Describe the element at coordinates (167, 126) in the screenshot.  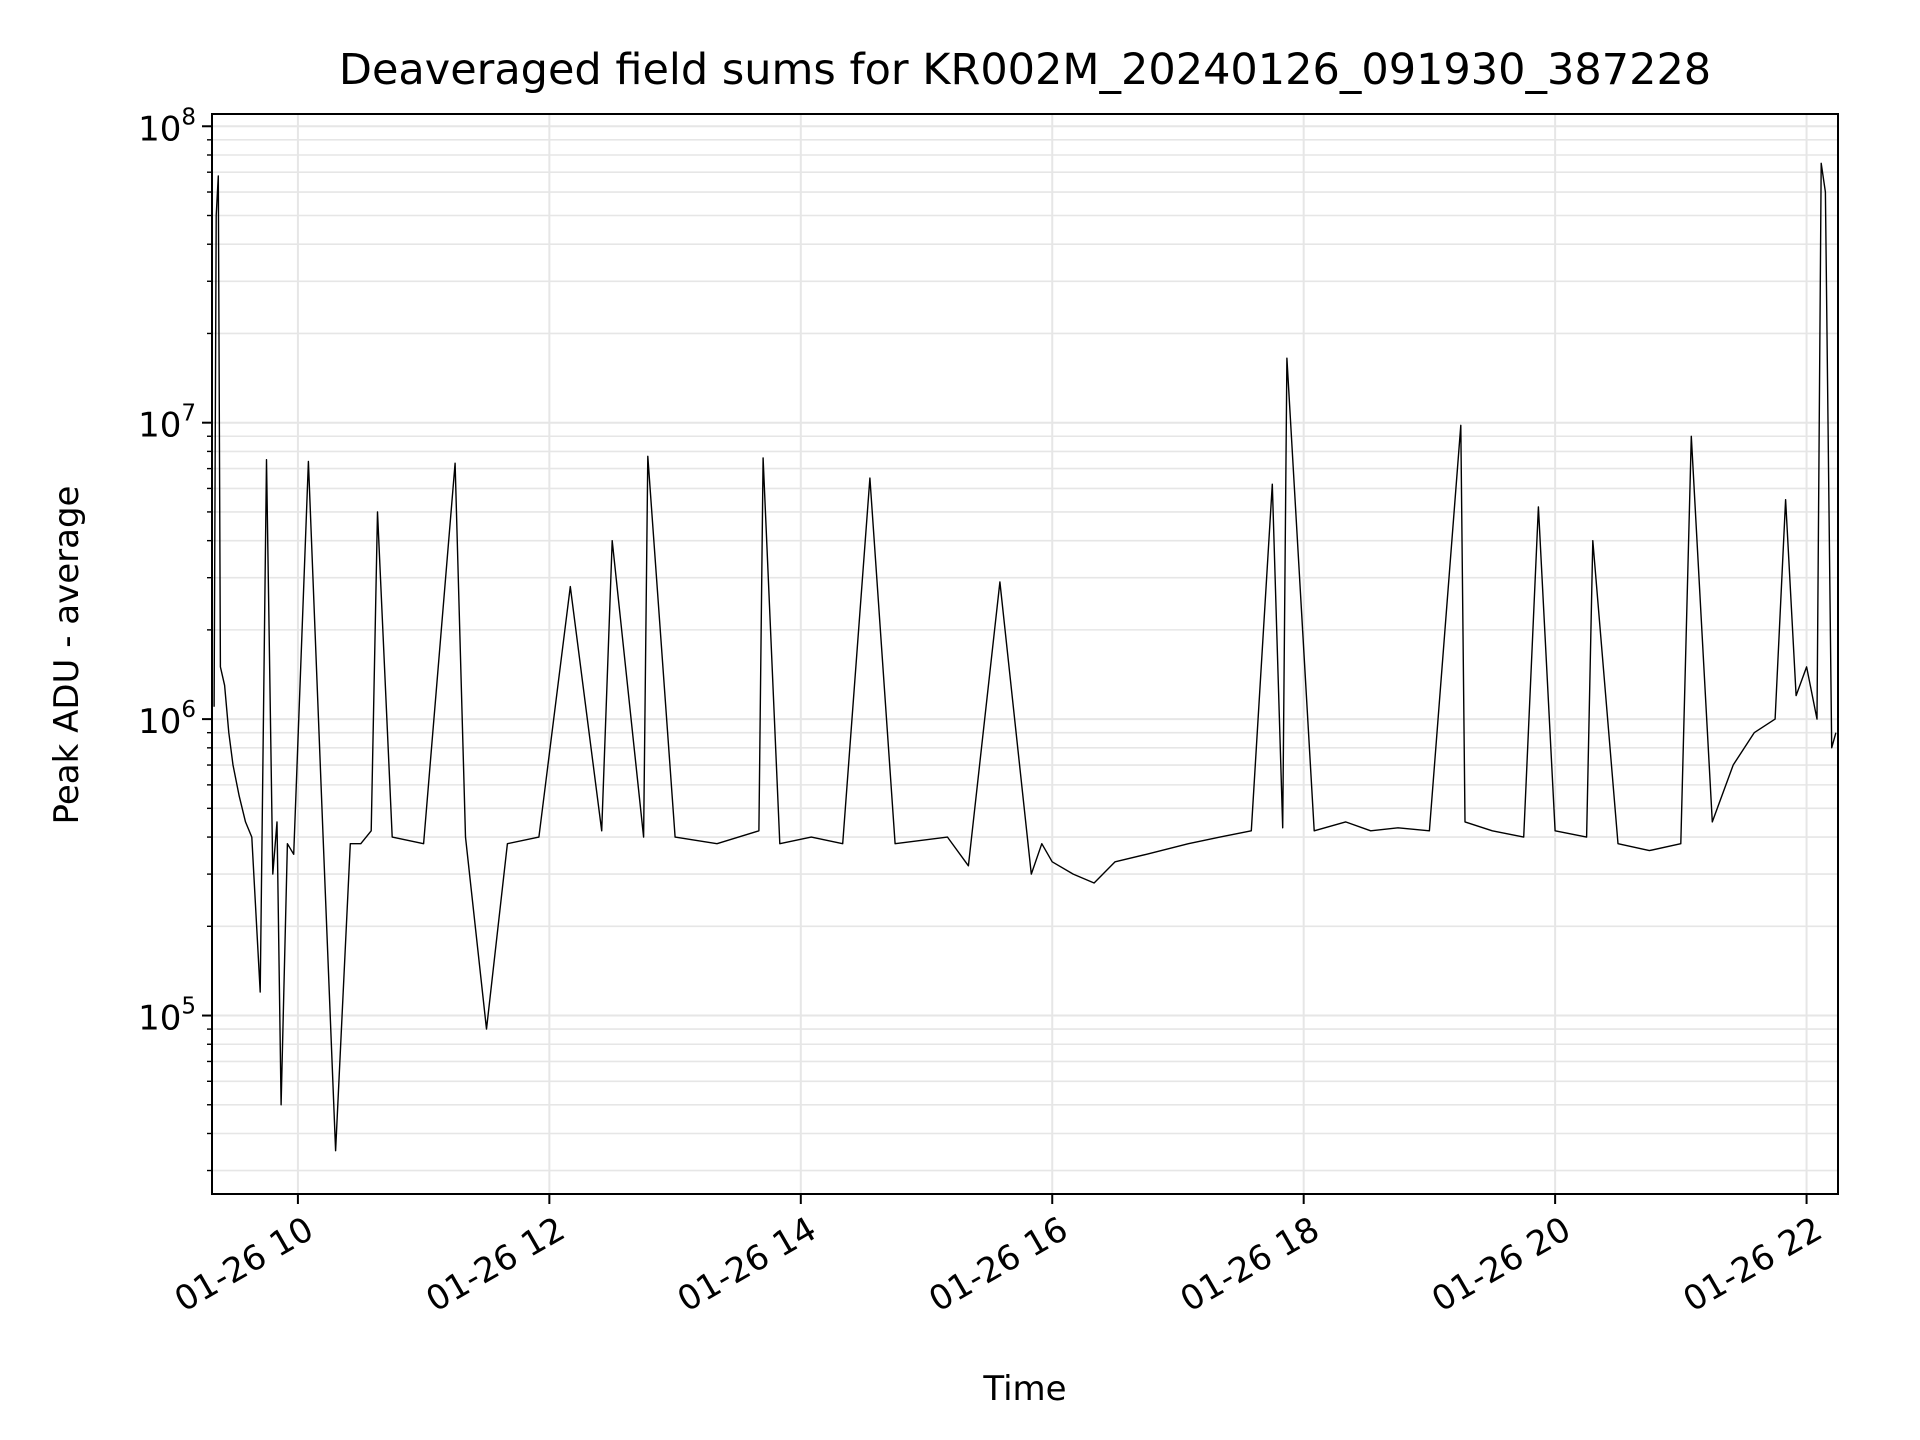
I see `y-tick-label: 10⁸` at that location.